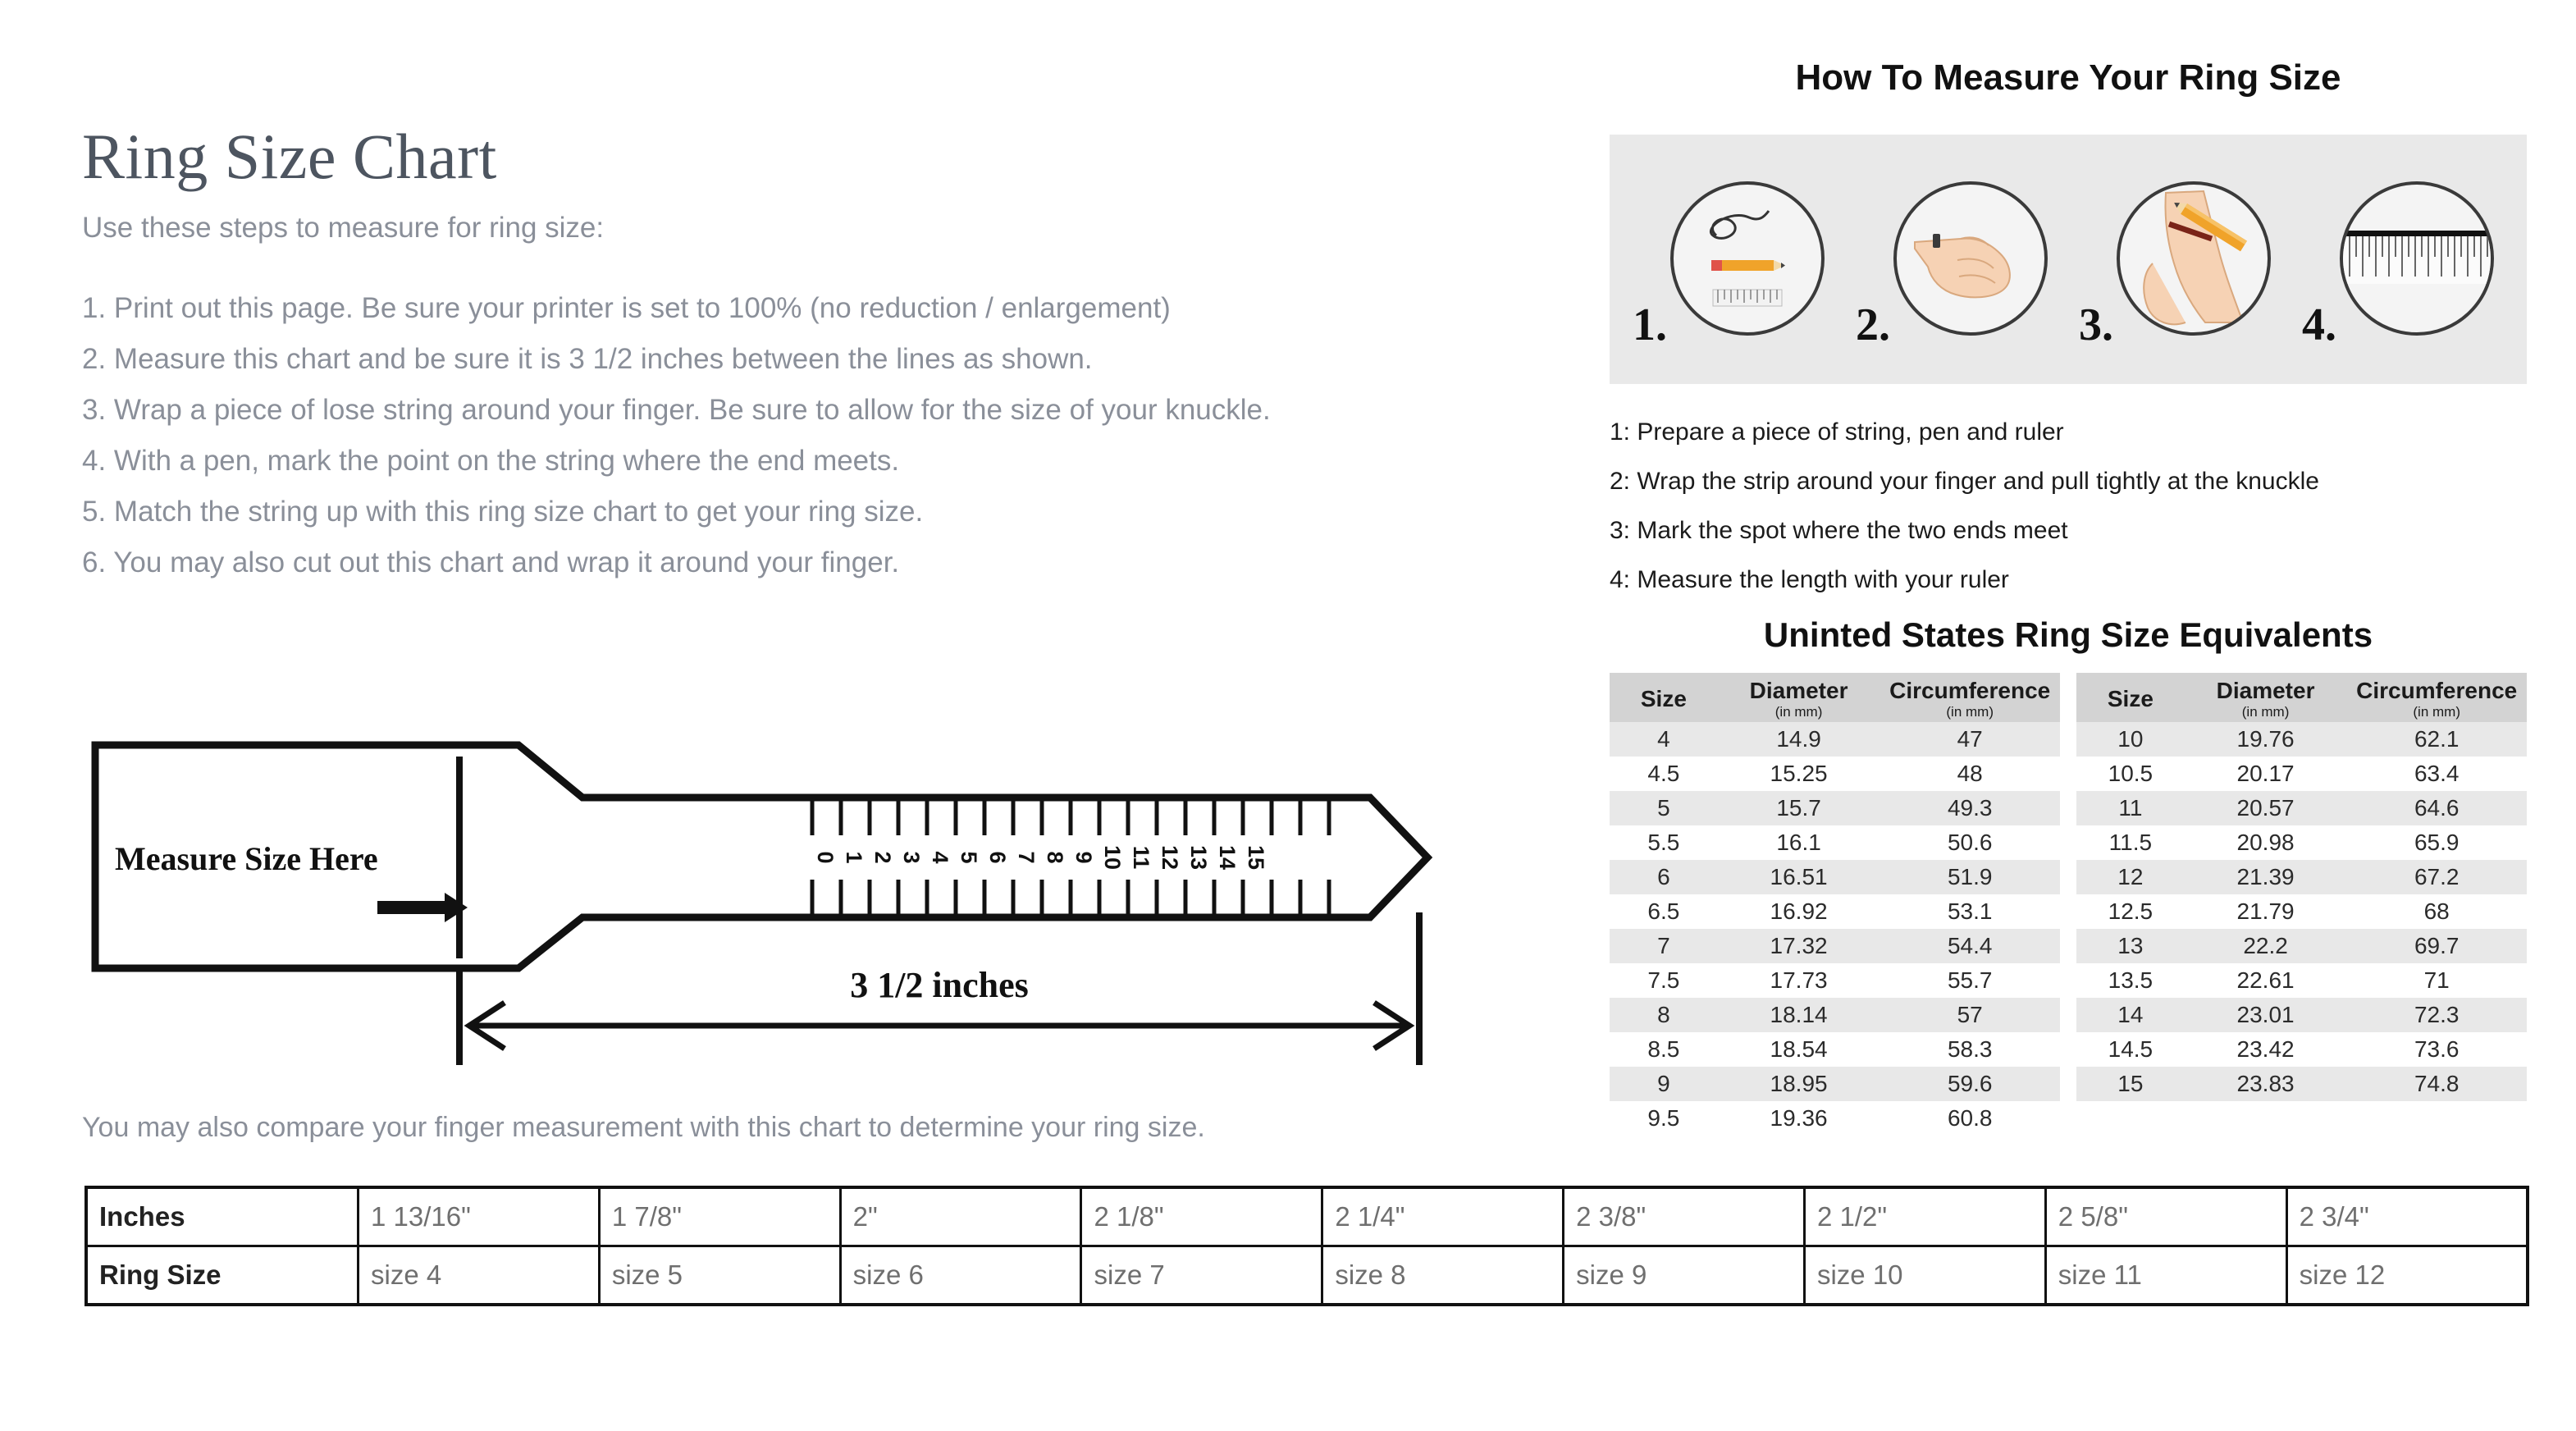 The height and width of the screenshot is (1431, 2576). Describe the element at coordinates (1443, 1275) in the screenshot. I see `ring-size-cell: size 8` at that location.